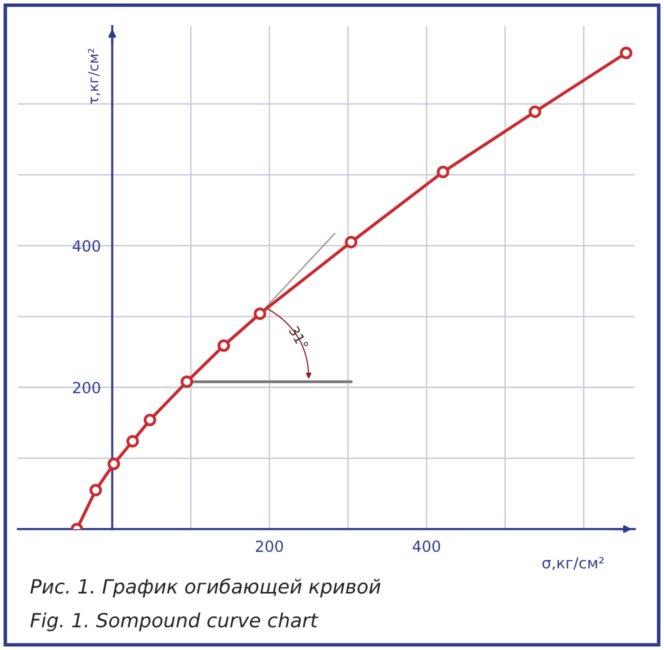 The width and height of the screenshot is (664, 650). Describe the element at coordinates (205, 588) in the screenshot. I see `text: Рис. 1. График огибающей кривой` at that location.